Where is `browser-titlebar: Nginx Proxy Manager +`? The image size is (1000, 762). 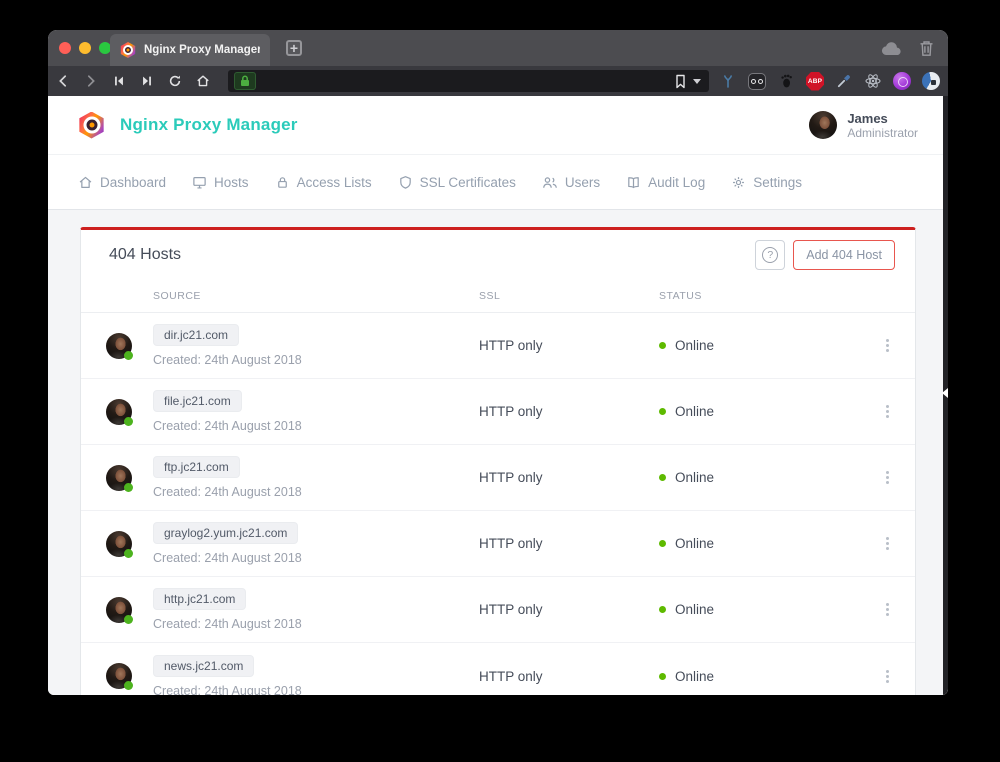 browser-titlebar: Nginx Proxy Manager + is located at coordinates (498, 48).